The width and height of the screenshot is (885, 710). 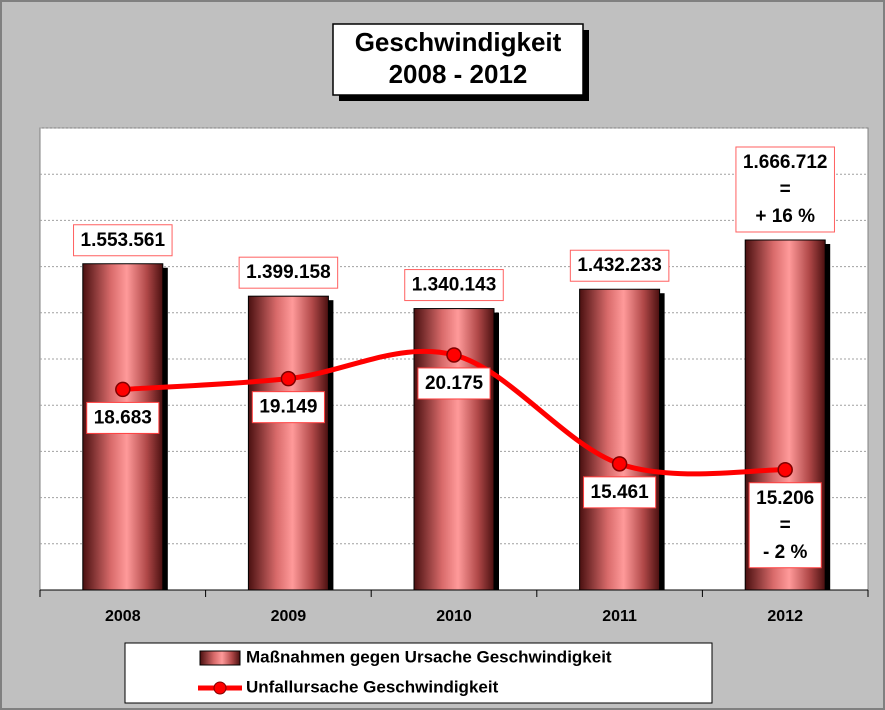 I want to click on x-tick-label: 2010, so click(x=454, y=616).